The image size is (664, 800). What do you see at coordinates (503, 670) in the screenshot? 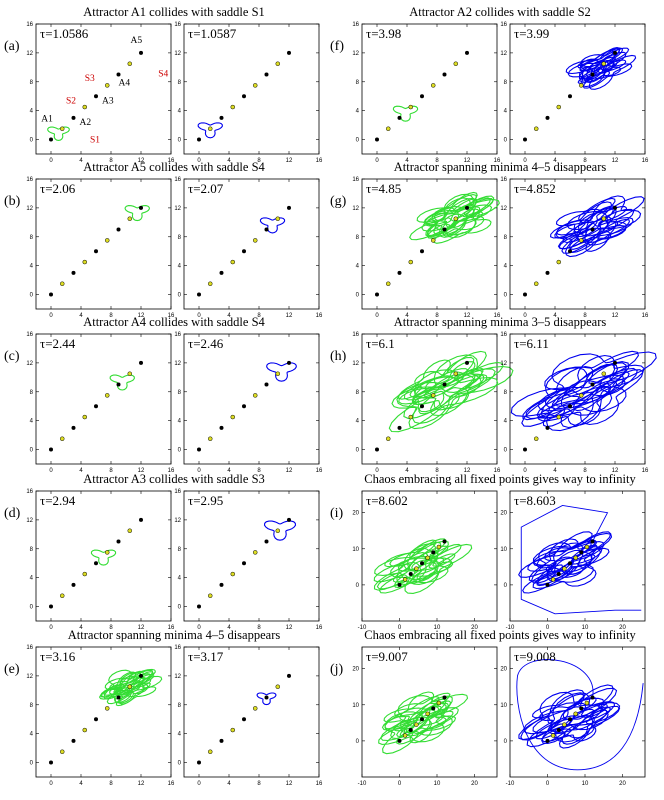
I see `y-tick-label: 20` at bounding box center [503, 670].